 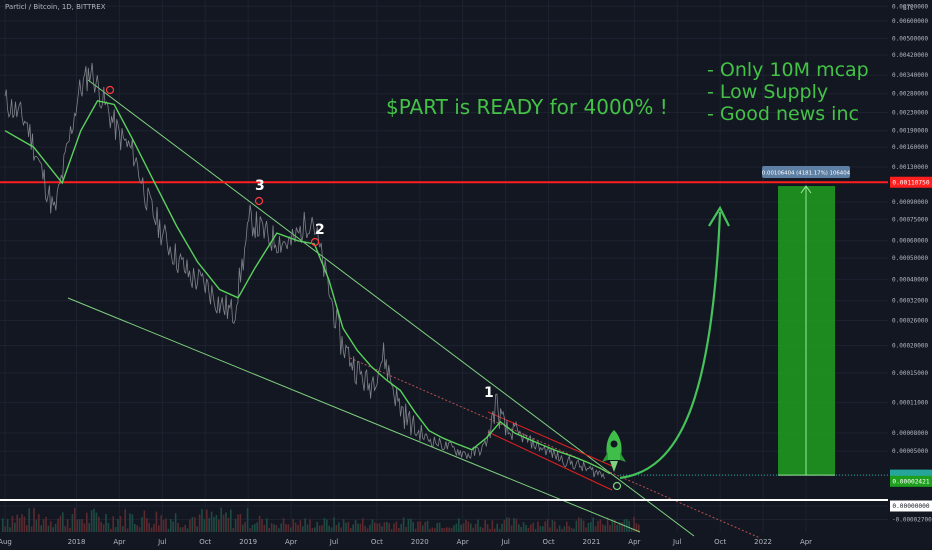 What do you see at coordinates (550, 439) in the screenshot?
I see `falling-wedge-top` at bounding box center [550, 439].